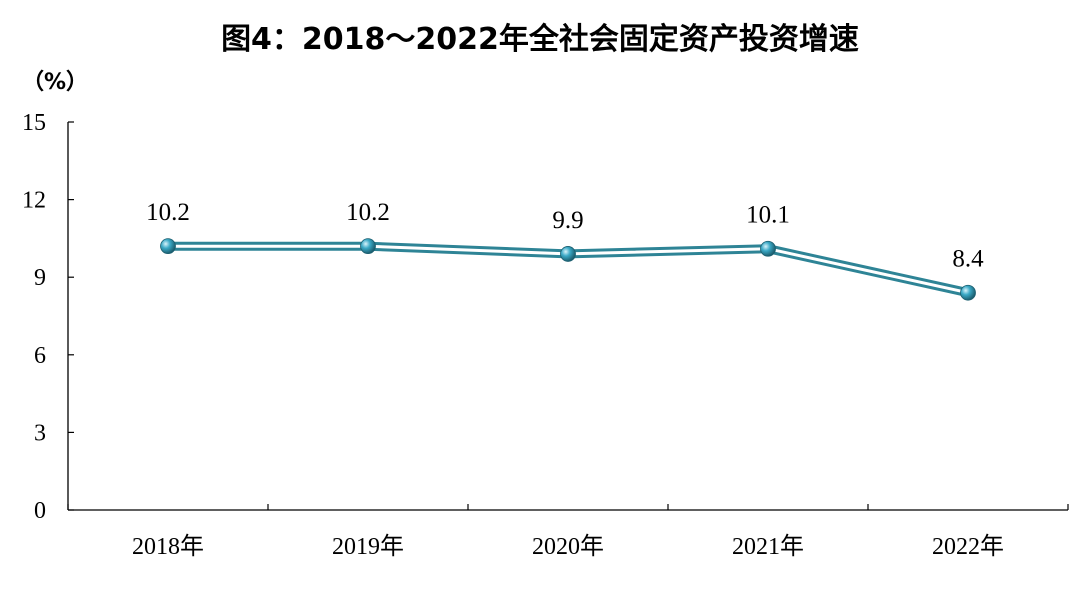 This screenshot has width=1080, height=592. Describe the element at coordinates (40, 278) in the screenshot. I see `y-tick-label: 9` at that location.